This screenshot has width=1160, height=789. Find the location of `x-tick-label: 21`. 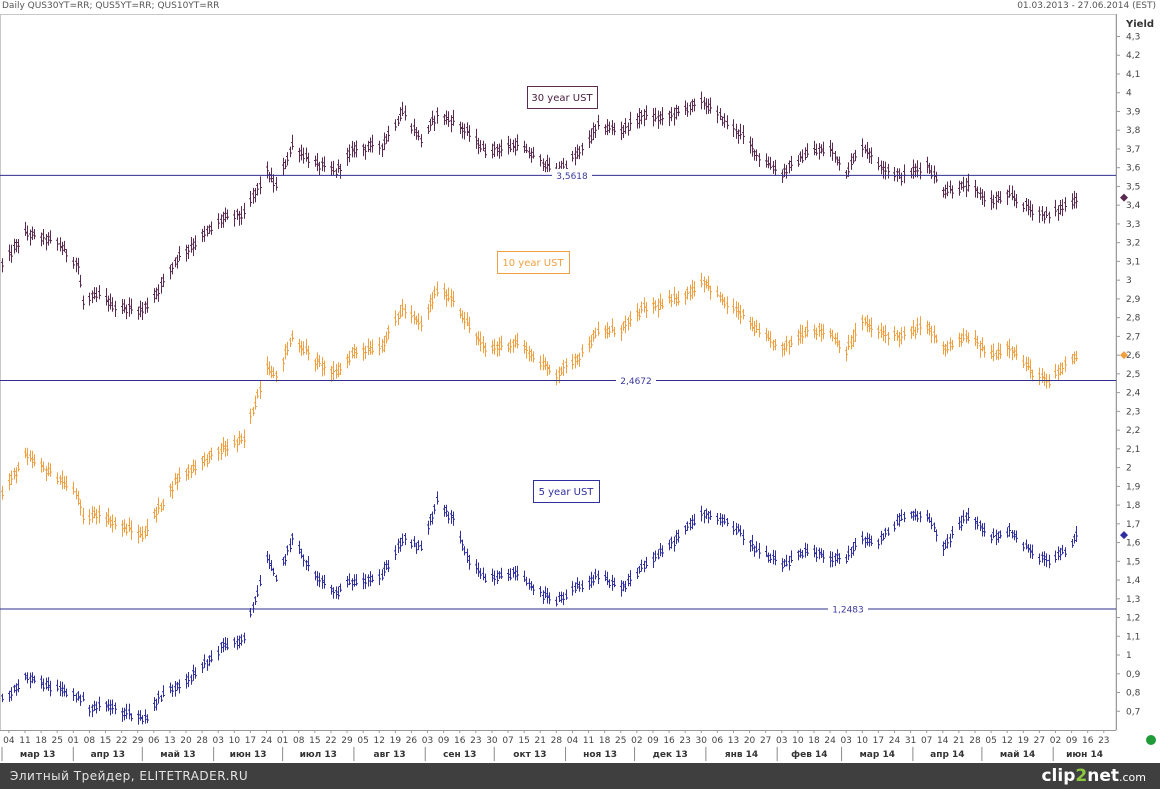

x-tick-label: 21 is located at coordinates (540, 741).